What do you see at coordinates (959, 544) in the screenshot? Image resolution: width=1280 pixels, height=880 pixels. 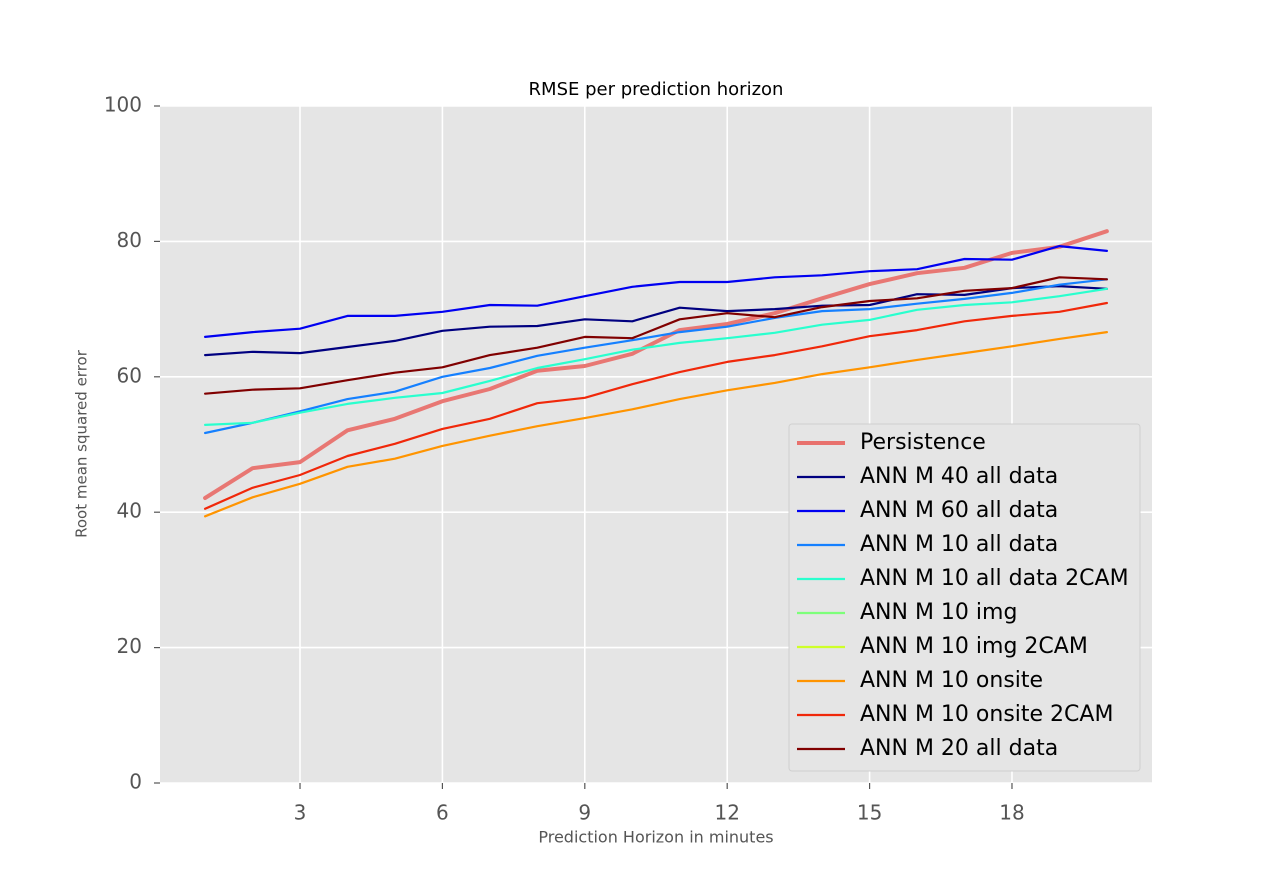 I see `legend-label: ANN M 10 all data` at bounding box center [959, 544].